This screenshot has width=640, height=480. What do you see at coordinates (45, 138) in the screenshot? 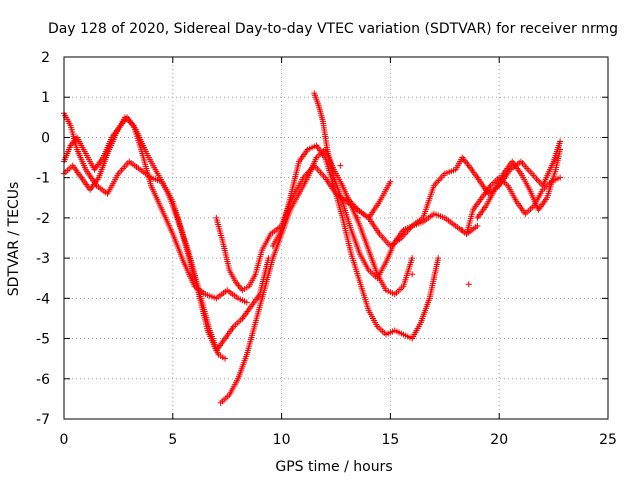
I see `y-tick-label: 0` at bounding box center [45, 138].